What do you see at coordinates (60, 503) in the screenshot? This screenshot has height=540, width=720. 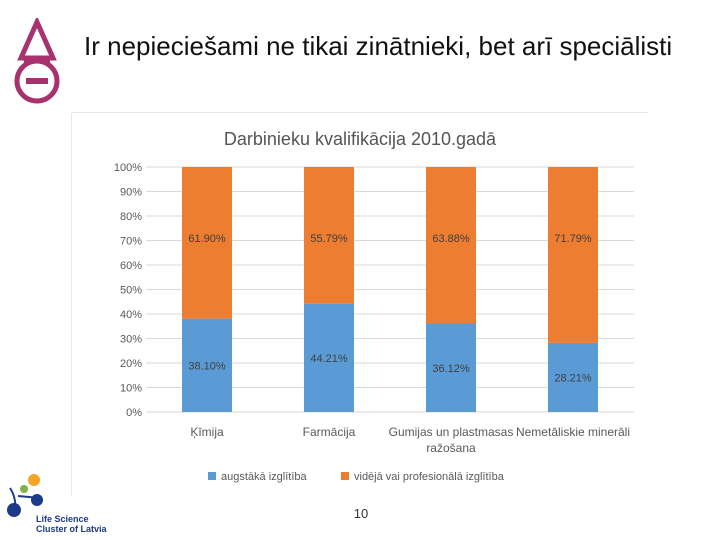 I see `life-science-cluster-logo: Life Science Cluster of Latvia` at bounding box center [60, 503].